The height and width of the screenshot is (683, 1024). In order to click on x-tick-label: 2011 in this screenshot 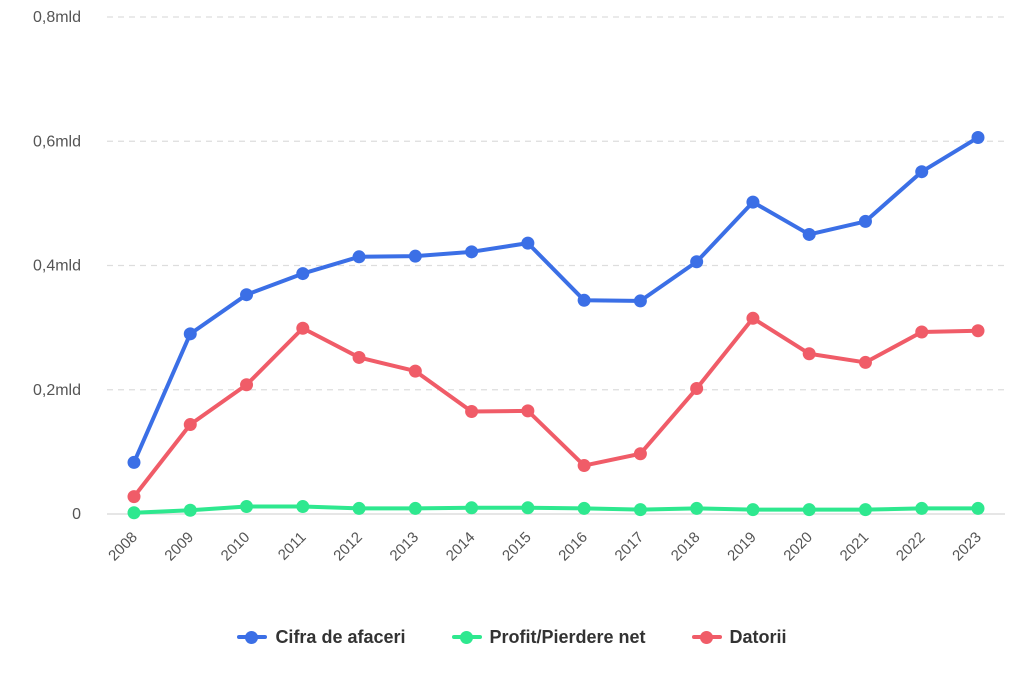, I will do `click(292, 546)`.